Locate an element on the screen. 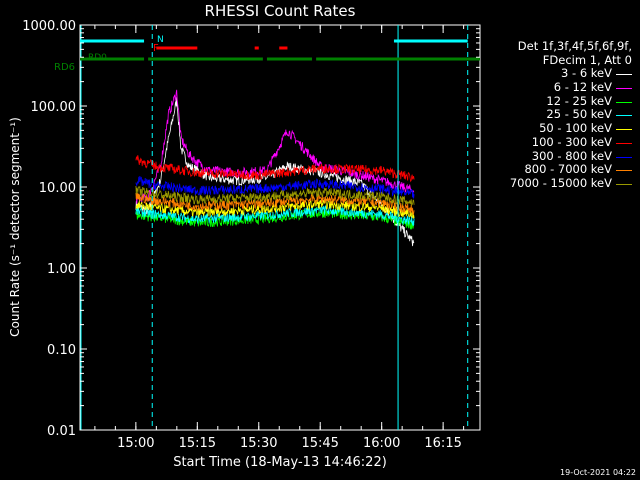 This screenshot has height=480, width=640. legend-item: 6 - 12 keV is located at coordinates (560, 87).